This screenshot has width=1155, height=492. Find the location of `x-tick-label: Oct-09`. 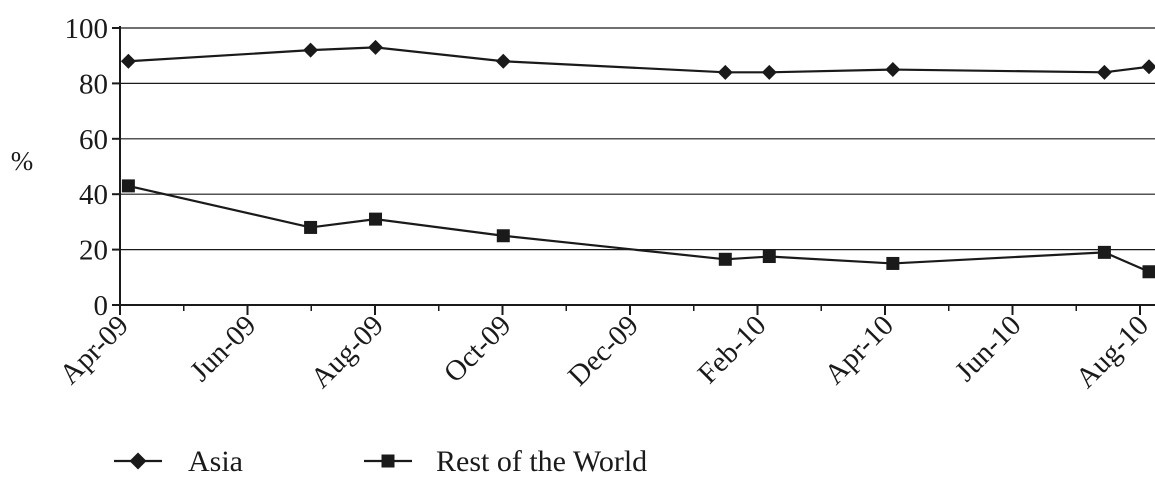

x-tick-label: Oct-09 is located at coordinates (478, 349).